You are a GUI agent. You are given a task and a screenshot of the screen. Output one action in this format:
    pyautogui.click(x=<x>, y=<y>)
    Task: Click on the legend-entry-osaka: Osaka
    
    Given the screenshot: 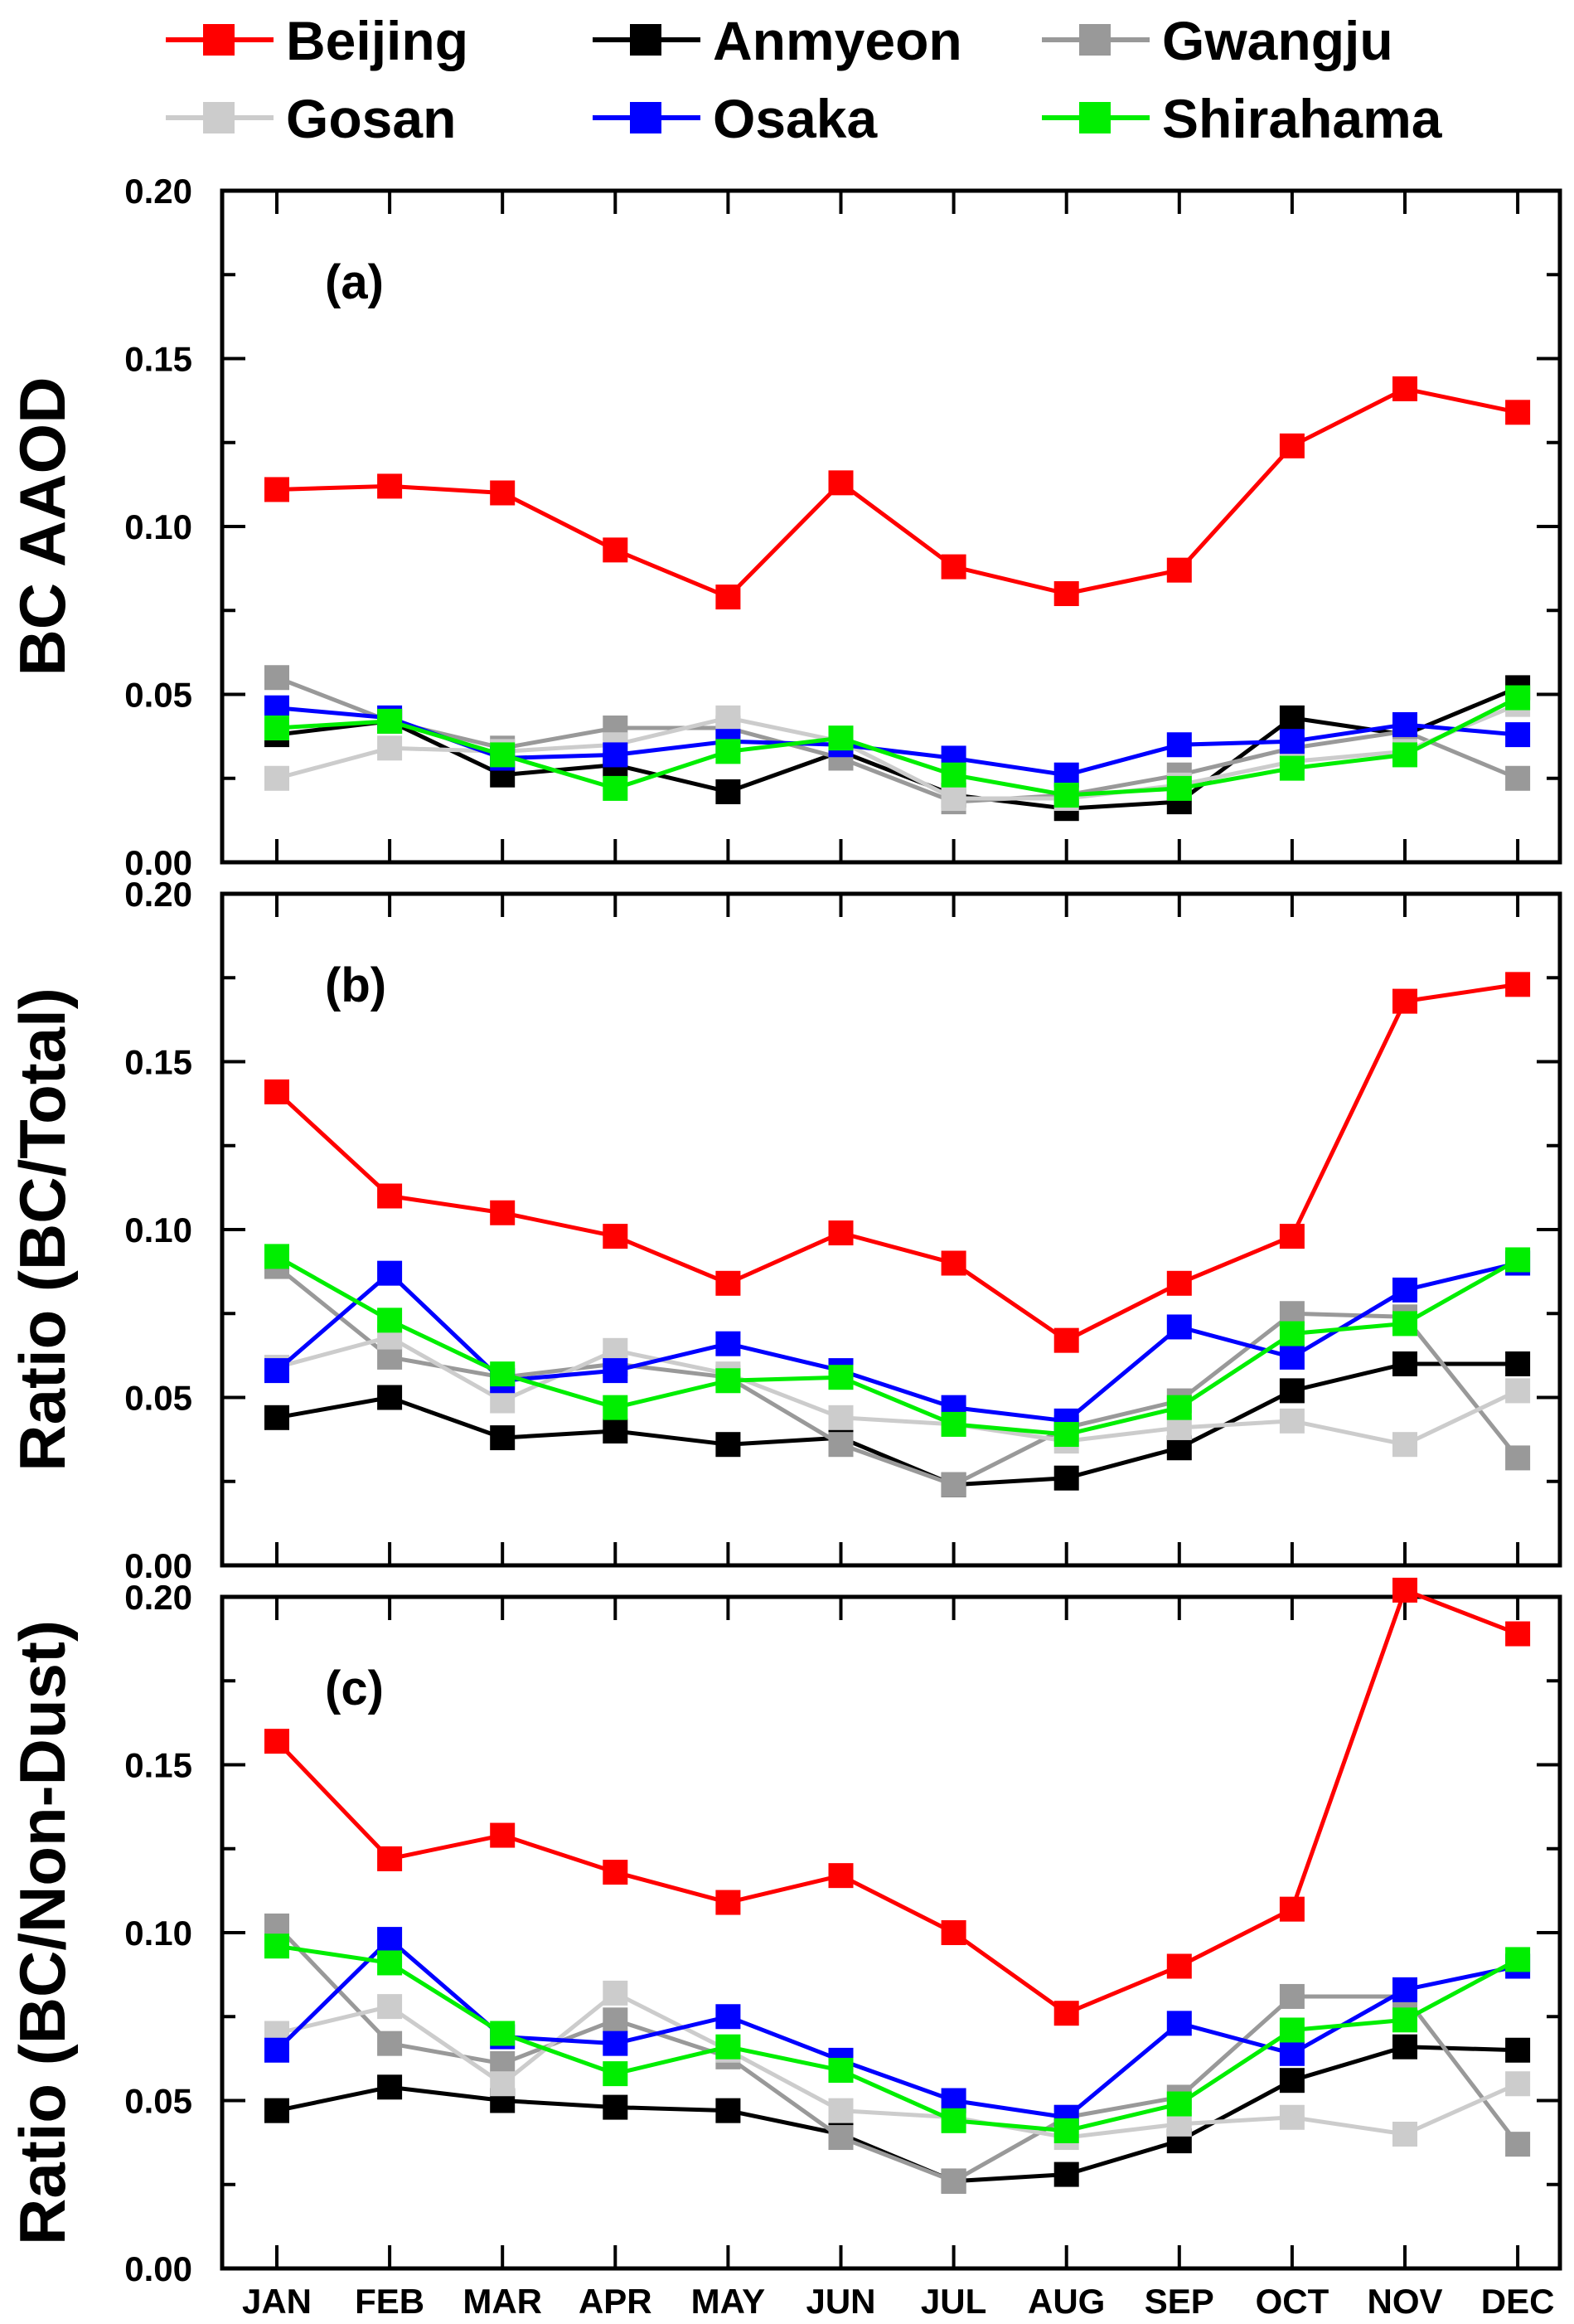 What is the action you would take?
    pyautogui.click(x=735, y=119)
    